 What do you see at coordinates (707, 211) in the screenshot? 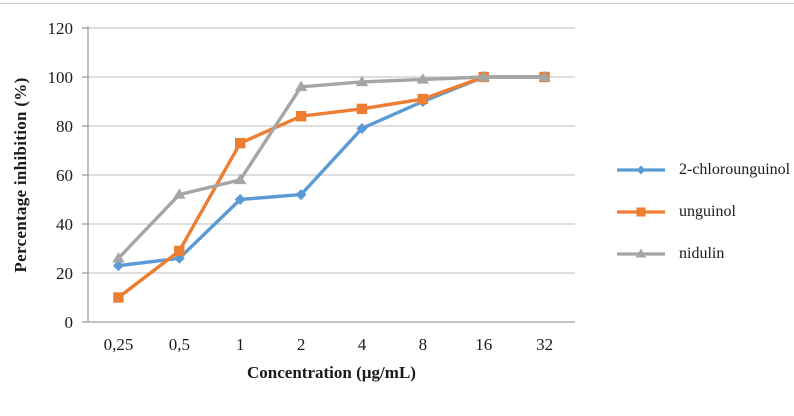
I see `legend-label: unguinol` at bounding box center [707, 211].